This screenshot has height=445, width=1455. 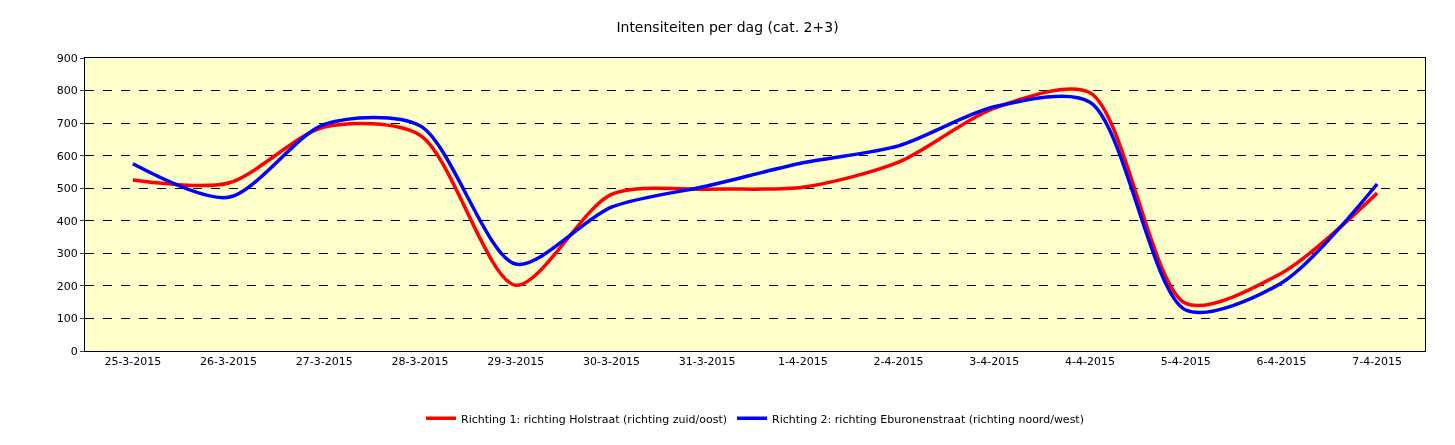 What do you see at coordinates (802, 362) in the screenshot?
I see `x-tick-label: 1-4-2015` at bounding box center [802, 362].